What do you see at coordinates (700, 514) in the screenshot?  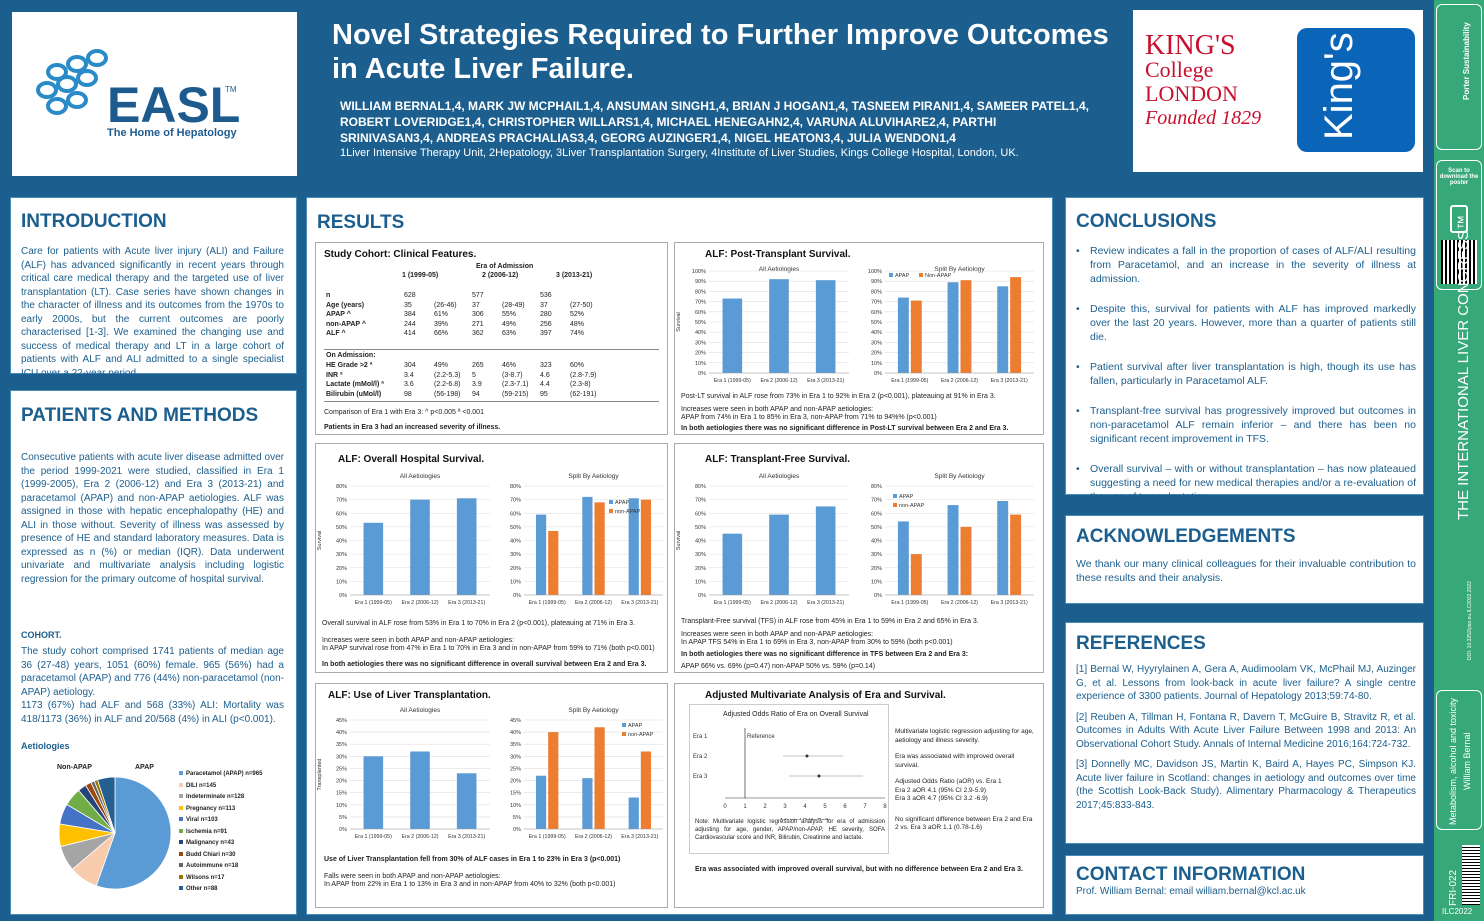 I see `tick-label: 60%` at bounding box center [700, 514].